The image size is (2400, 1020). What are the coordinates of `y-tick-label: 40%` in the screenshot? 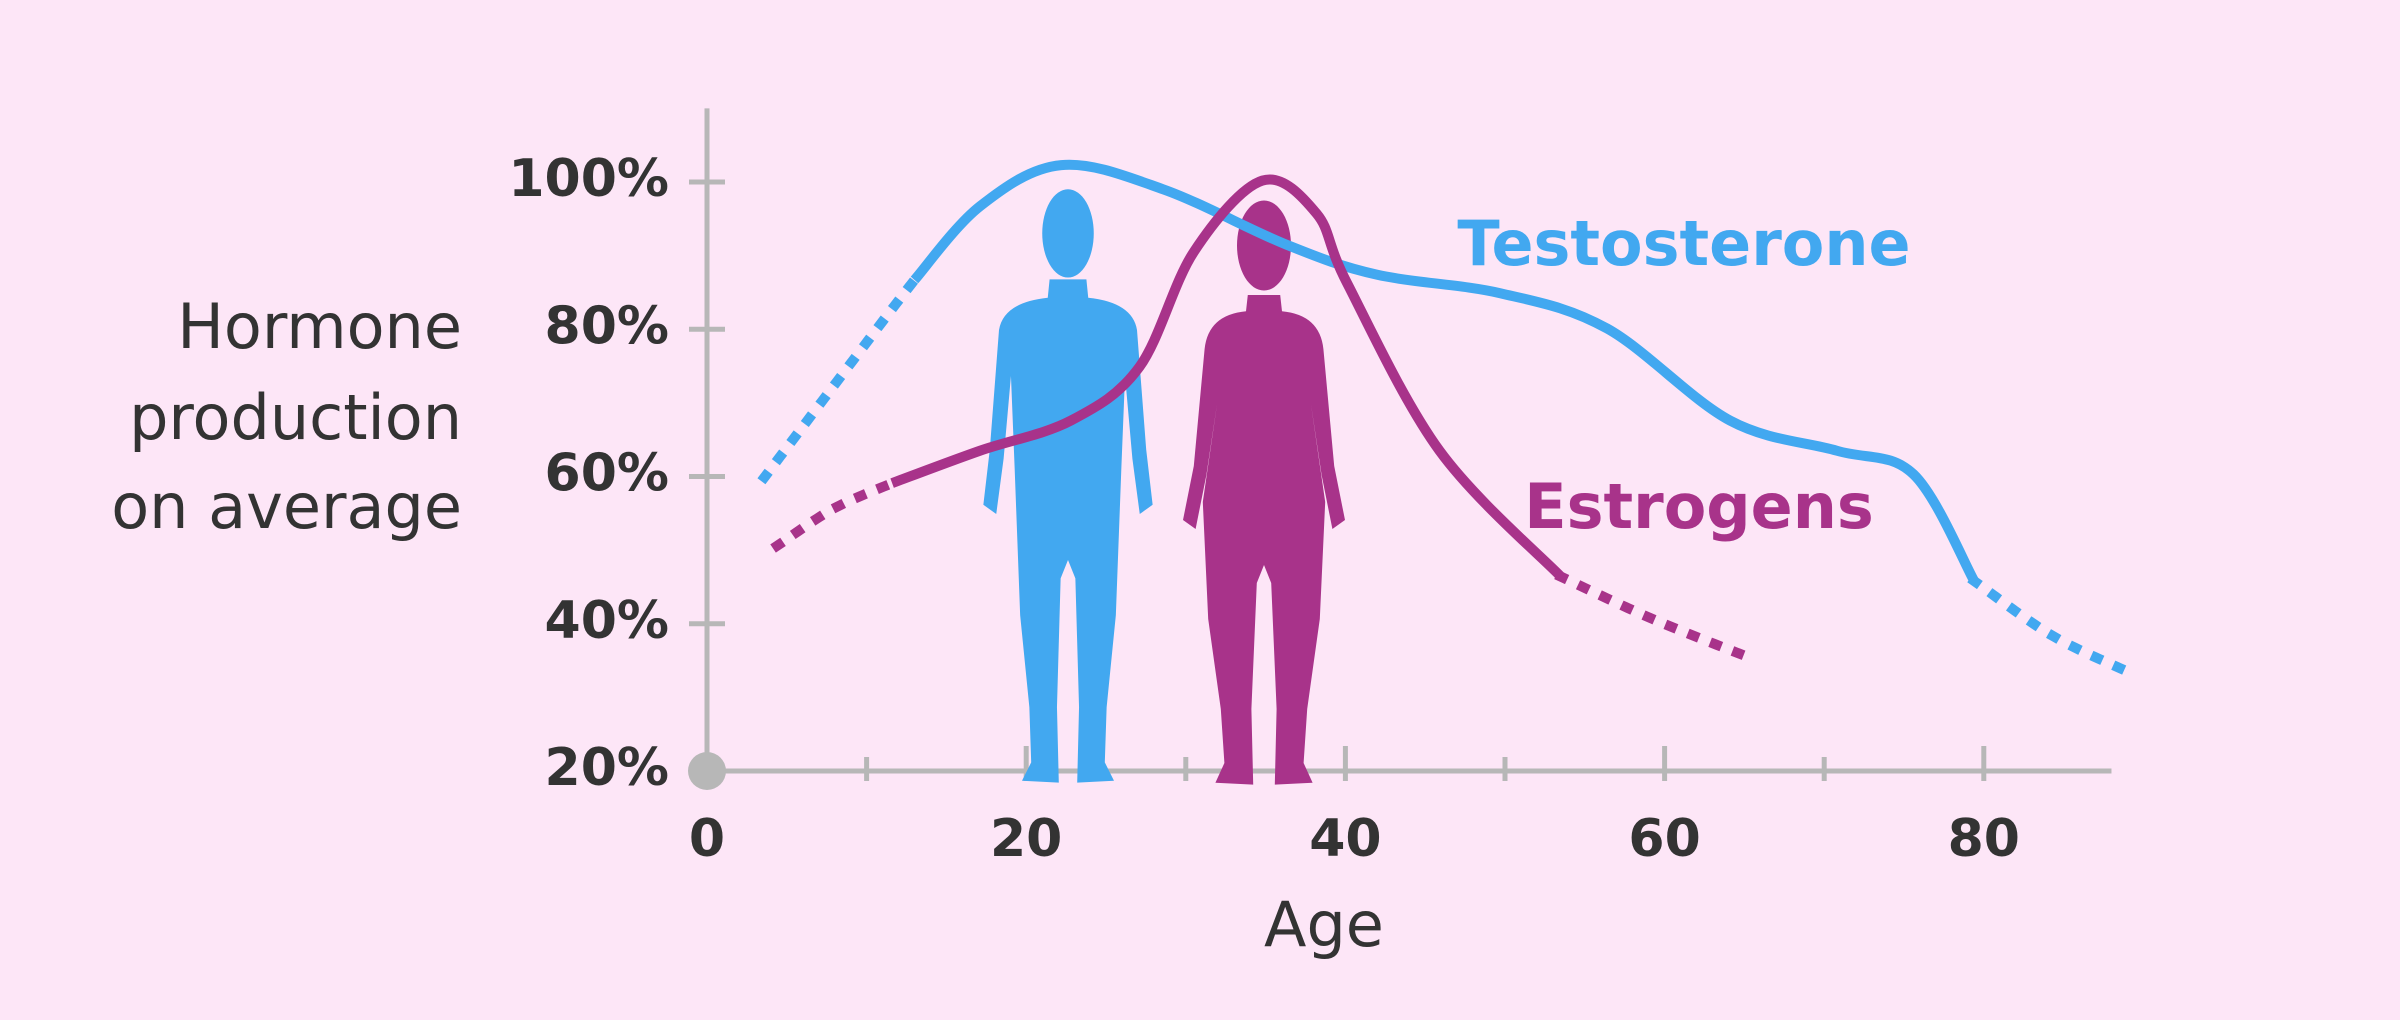 It's located at (607, 621).